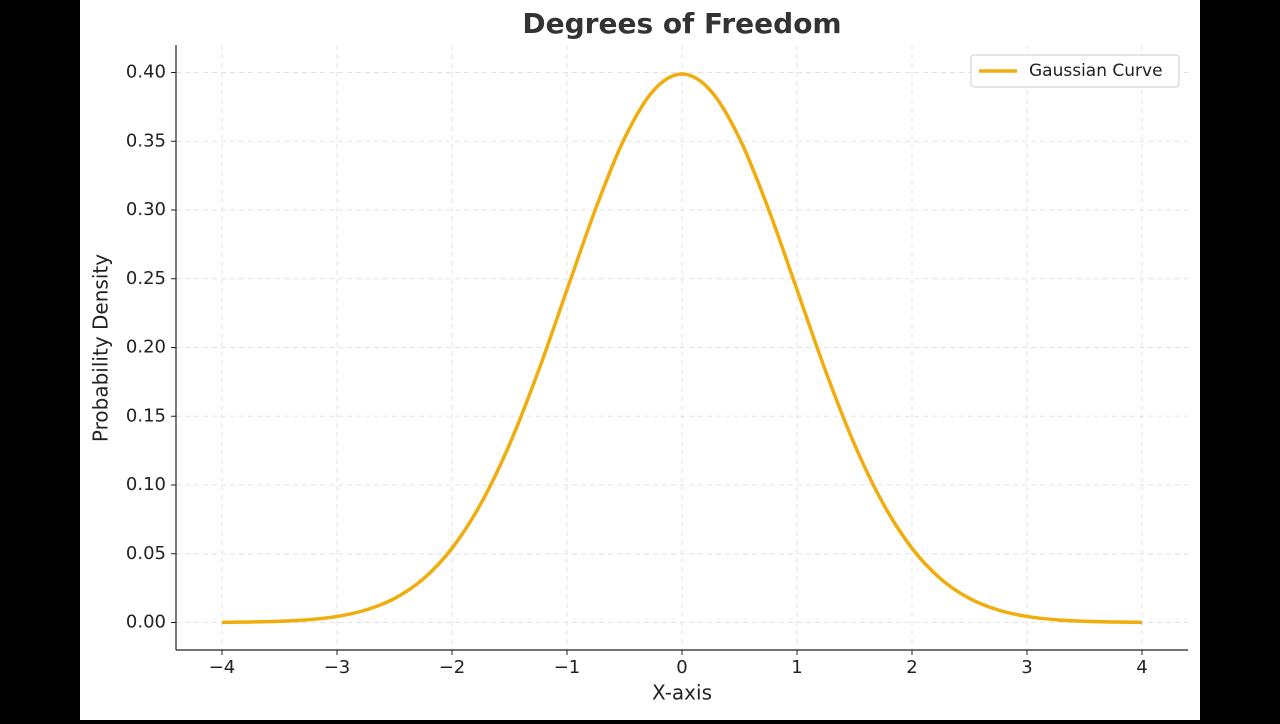 The width and height of the screenshot is (1280, 724). Describe the element at coordinates (337, 667) in the screenshot. I see `x-tick-label: −3` at that location.